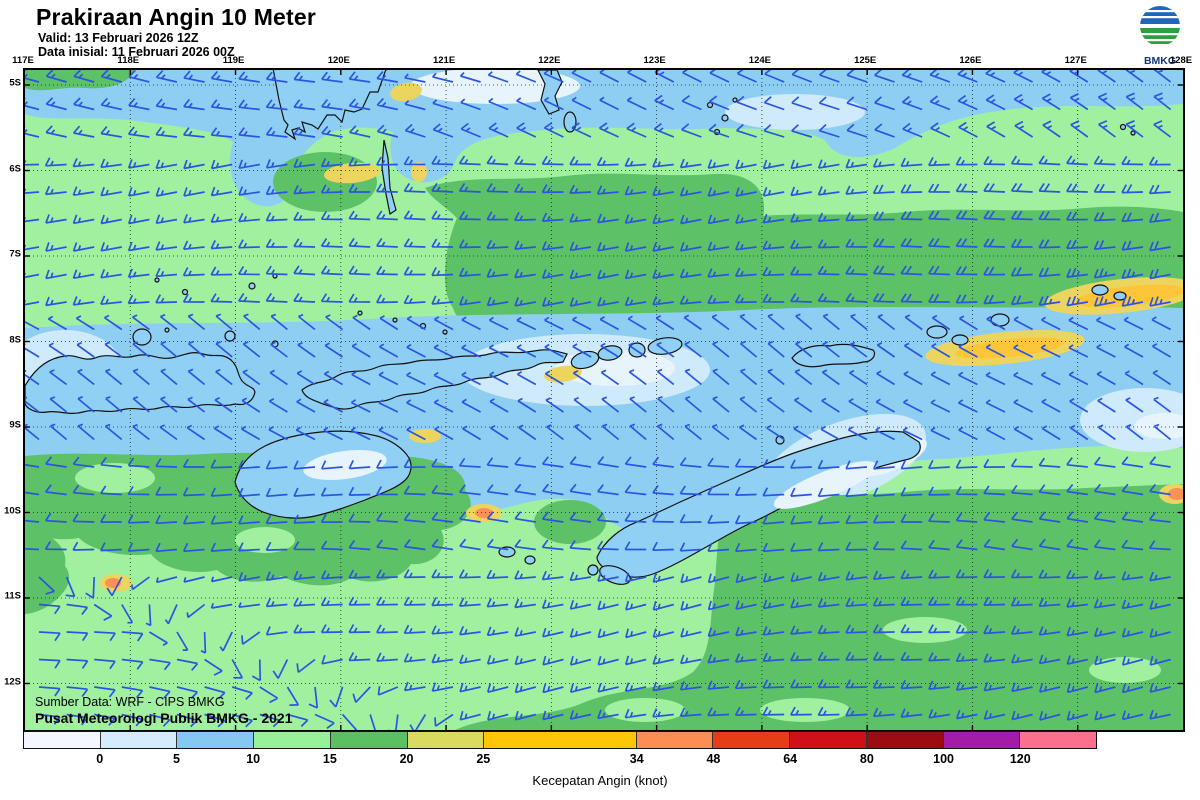  What do you see at coordinates (12, 596) in the screenshot?
I see `lat-label: 11S` at bounding box center [12, 596].